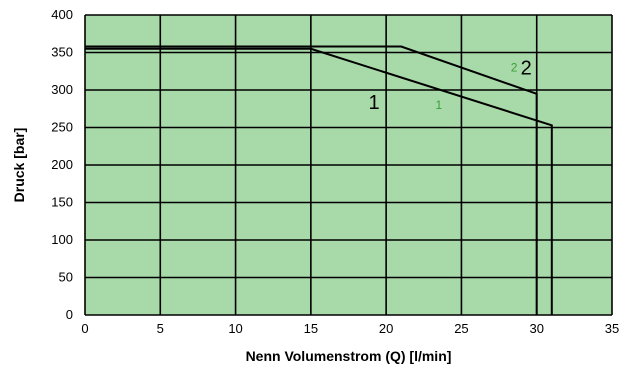 The height and width of the screenshot is (367, 638). I want to click on y-tick-label: 100, so click(62, 239).